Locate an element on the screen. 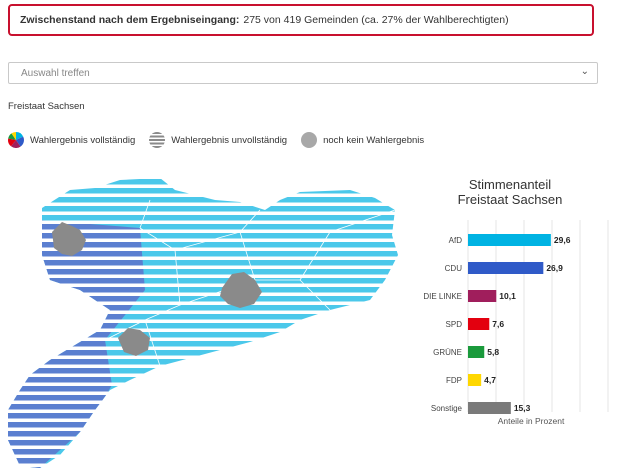  region-select-value: Auswahl treffen is located at coordinates (55, 73).